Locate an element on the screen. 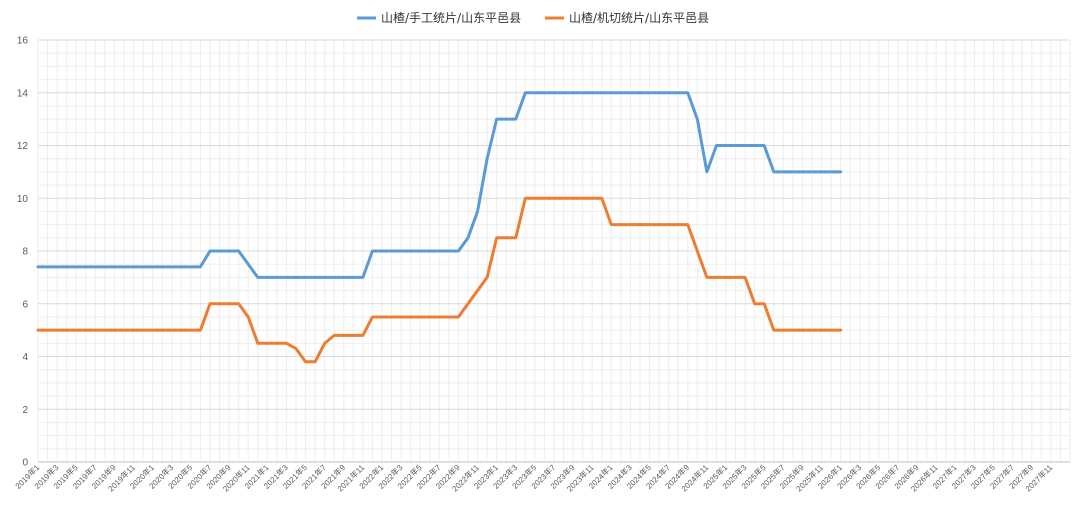 The width and height of the screenshot is (1080, 512). legend-label-series-1: 山楂/手工统片/山东平邑县 is located at coordinates (451, 18).